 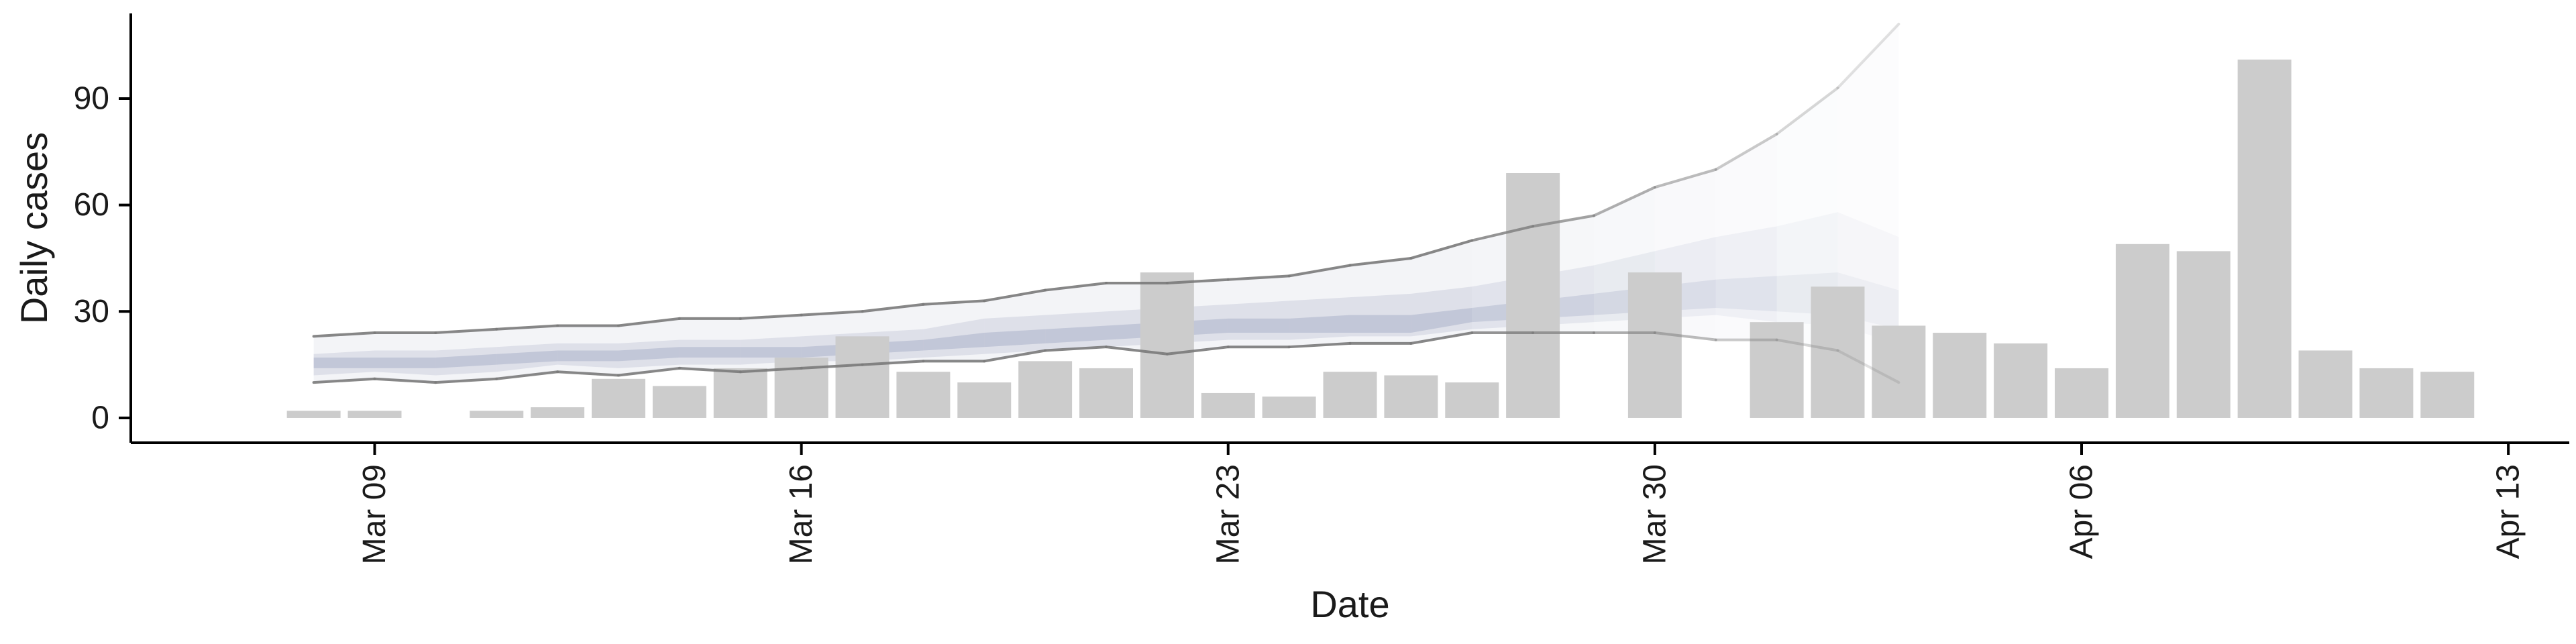 What do you see at coordinates (100, 417) in the screenshot?
I see `y-tick-label: 0` at bounding box center [100, 417].